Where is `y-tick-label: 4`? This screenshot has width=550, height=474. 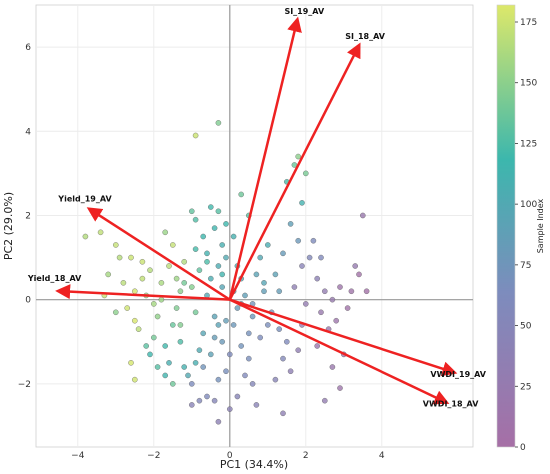 y-tick-label: 4 is located at coordinates (28, 132).